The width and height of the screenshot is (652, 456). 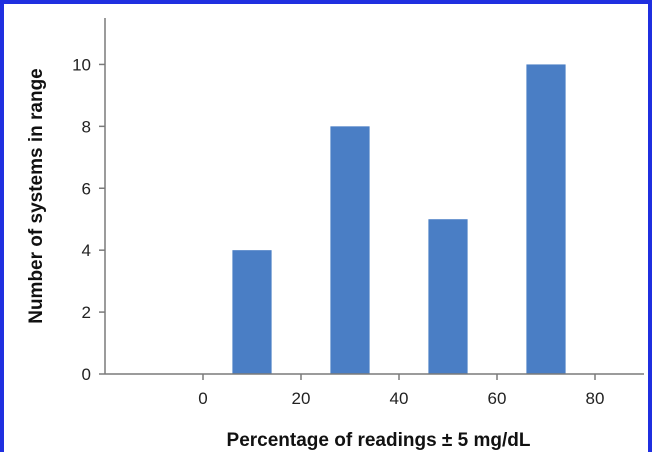 I want to click on x-tick-label-60: 60, so click(x=497, y=398).